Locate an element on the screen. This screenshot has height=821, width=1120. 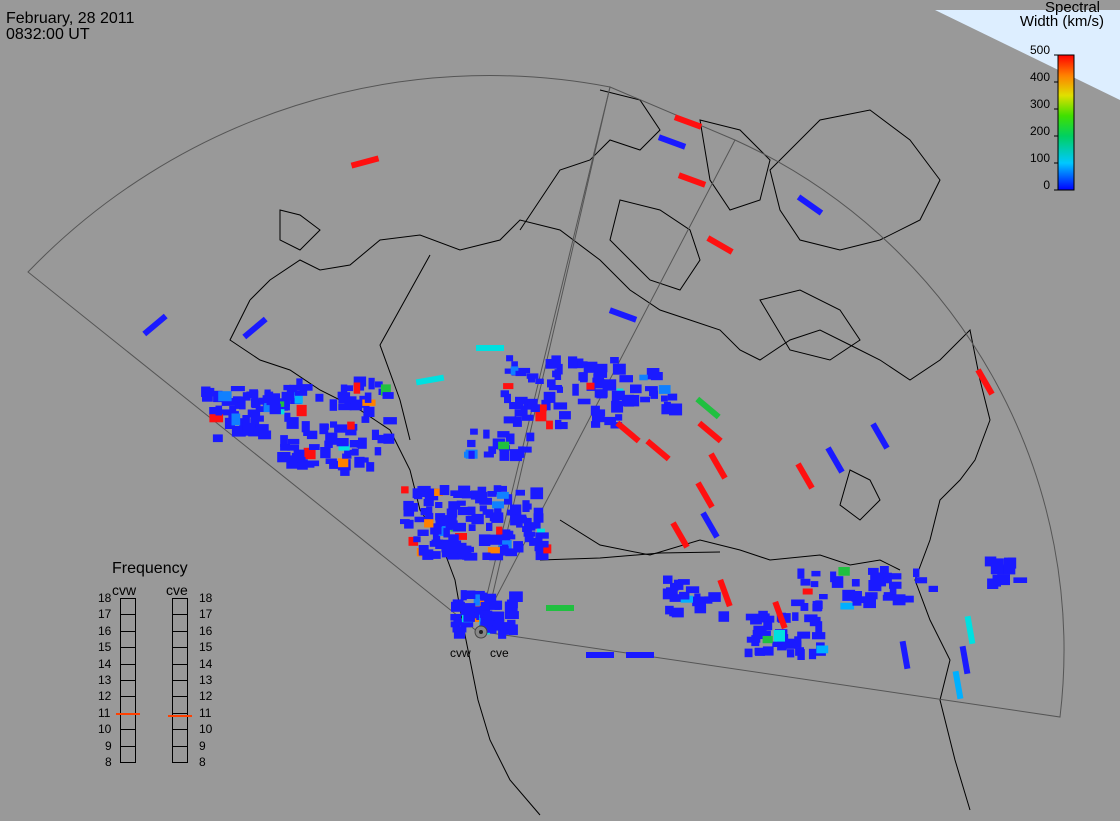
frequency-tick-label: 17 is located at coordinates (105, 614).